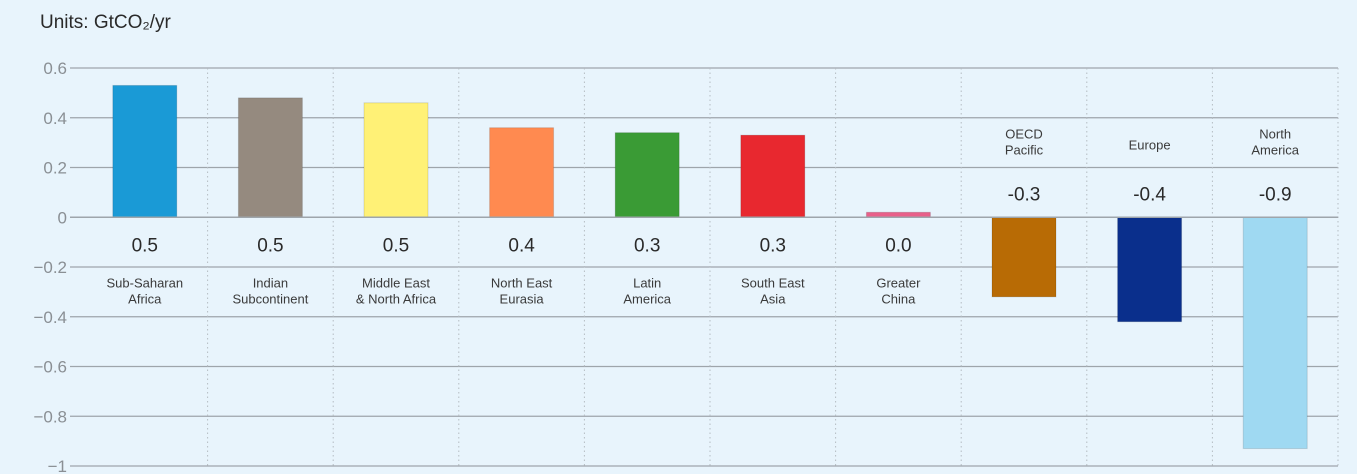  I want to click on category-label: Europe, so click(1150, 144).